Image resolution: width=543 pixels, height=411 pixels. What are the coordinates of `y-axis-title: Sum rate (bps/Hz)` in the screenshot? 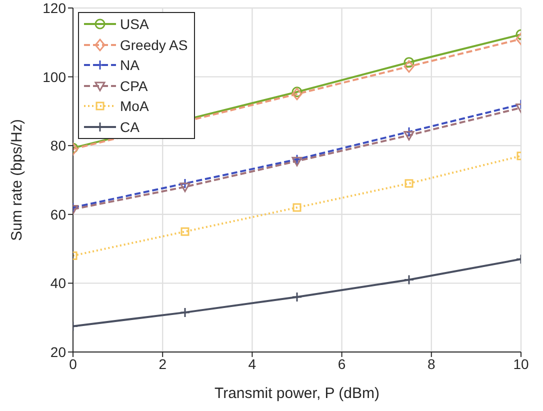 It's located at (17, 180).